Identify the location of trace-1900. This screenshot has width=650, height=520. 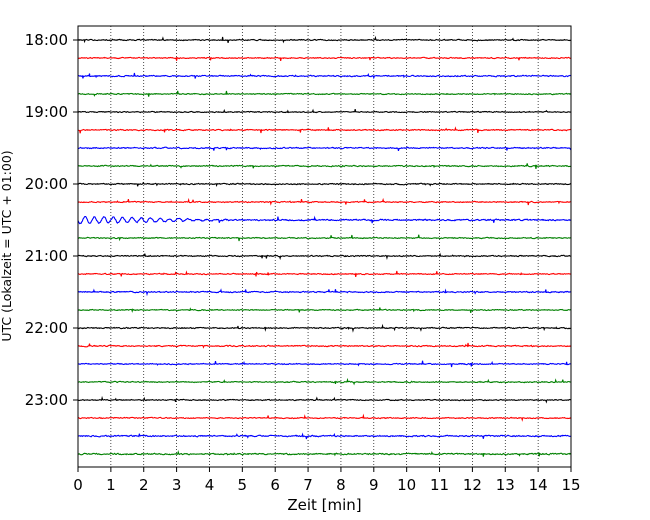
(324, 111).